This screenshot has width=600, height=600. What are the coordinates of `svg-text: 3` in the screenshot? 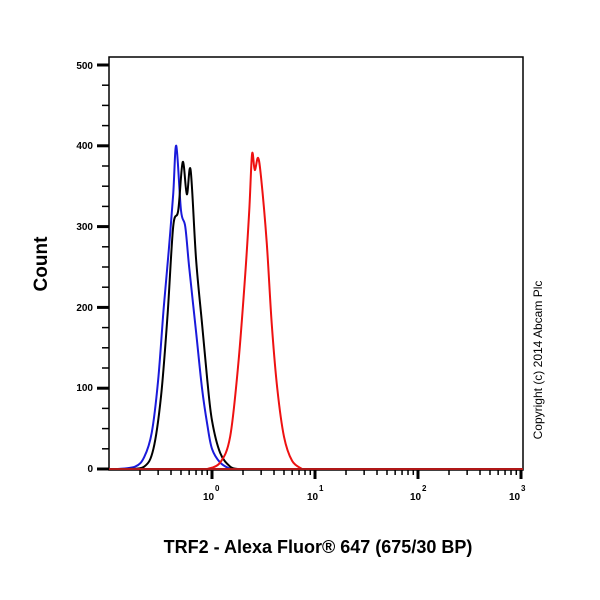 It's located at (523, 488).